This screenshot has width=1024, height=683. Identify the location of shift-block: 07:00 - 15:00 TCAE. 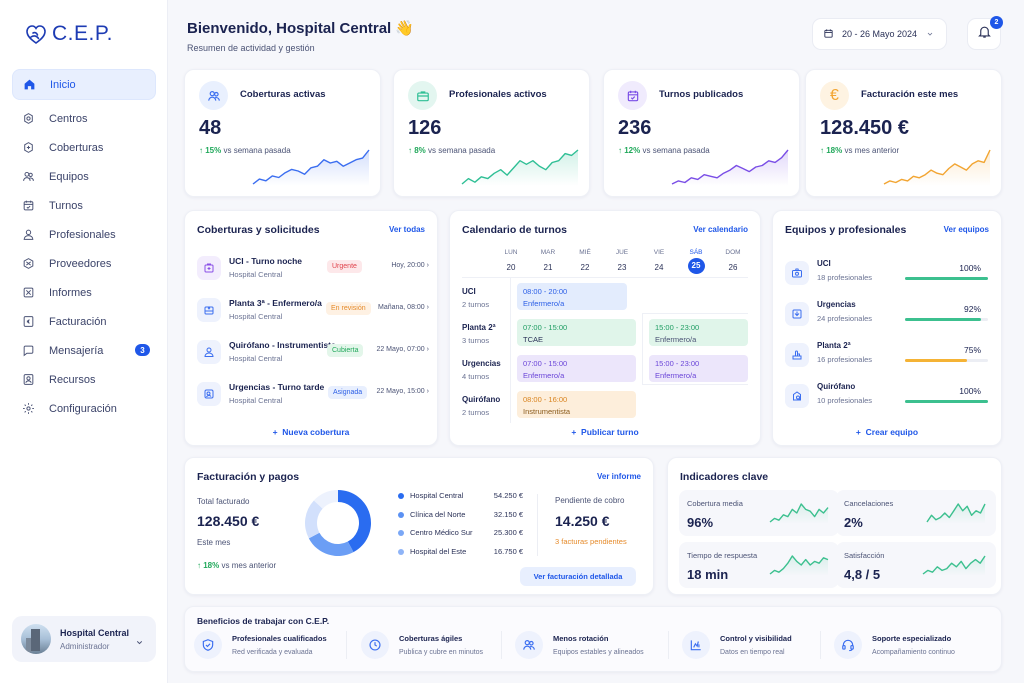
(576, 332).